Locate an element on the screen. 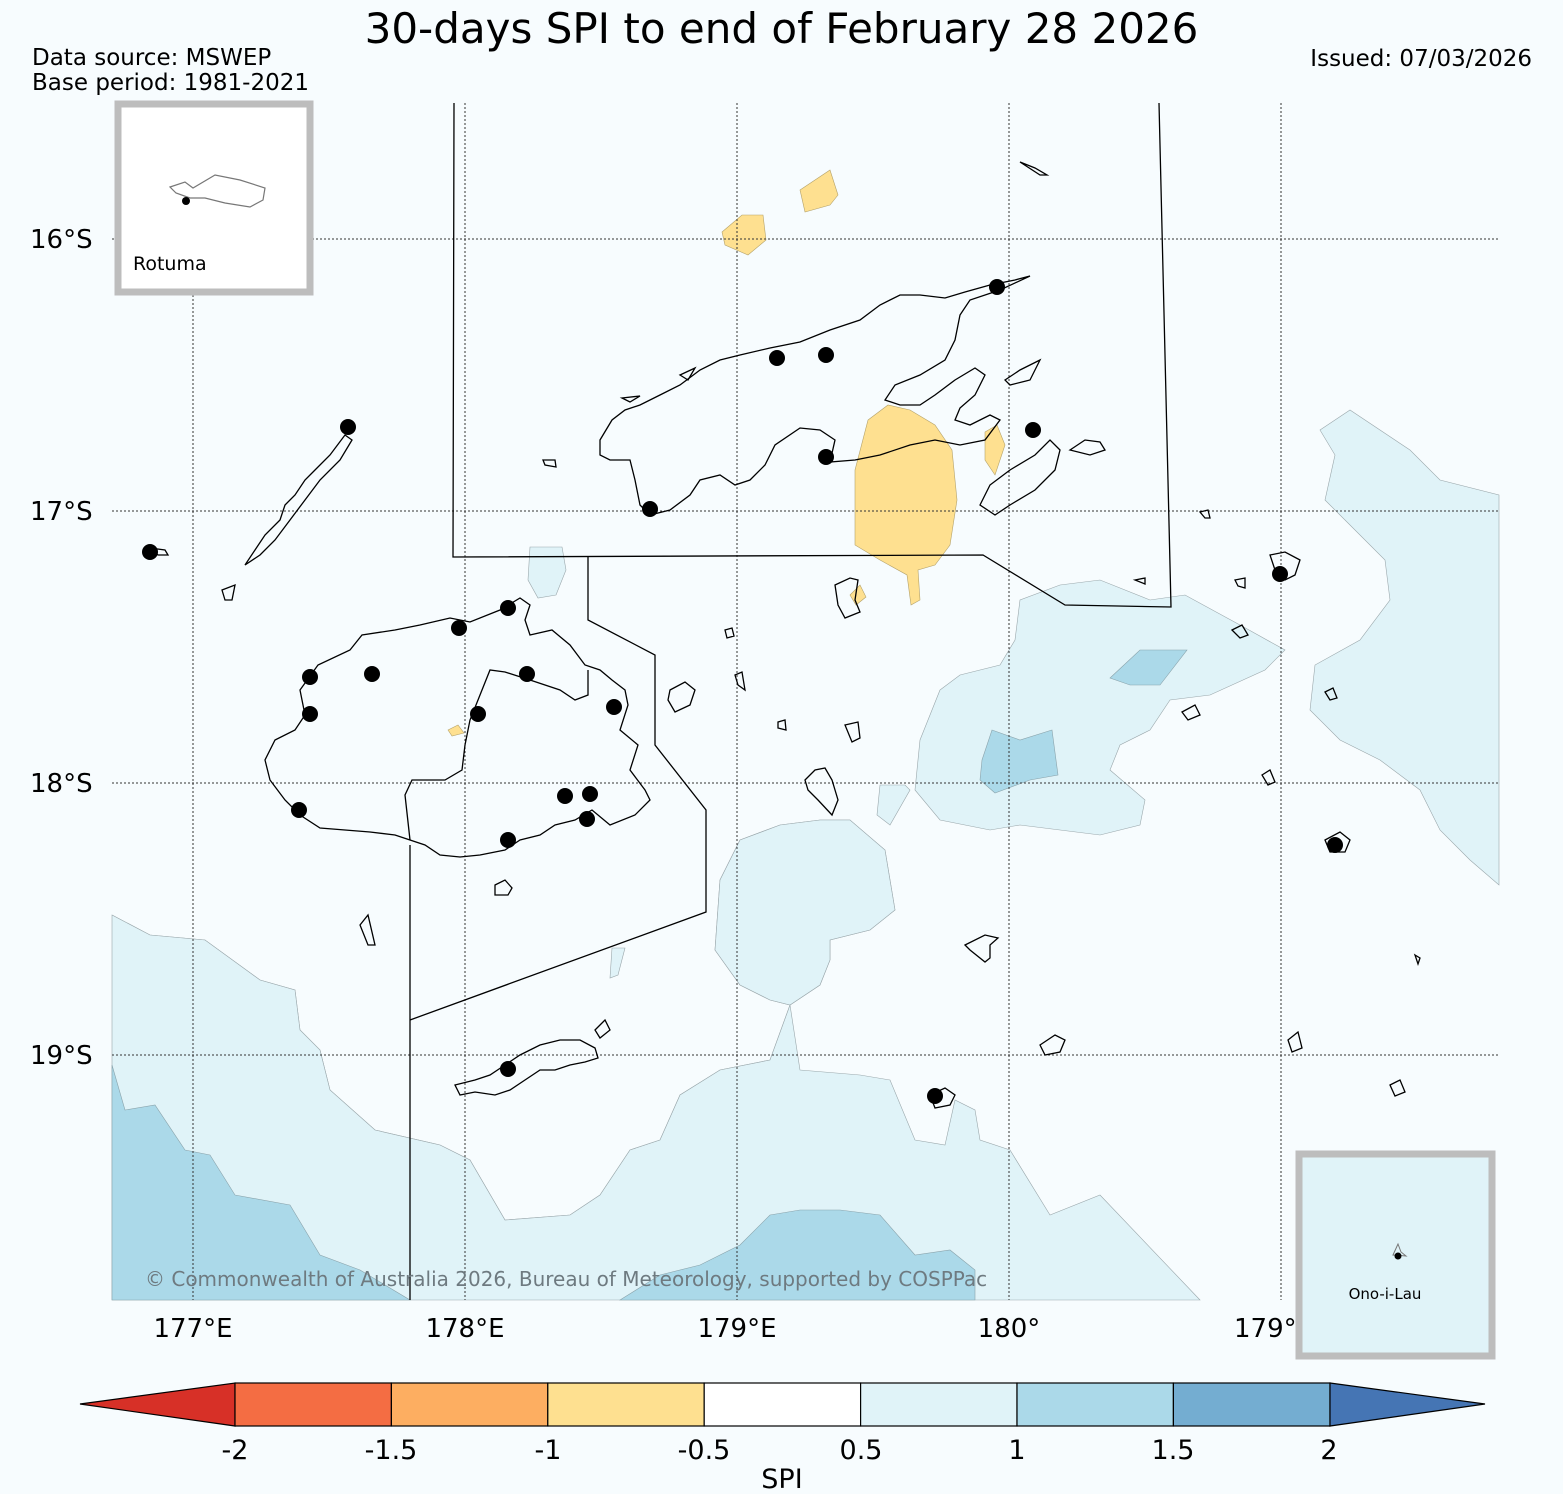 This screenshot has height=1494, width=1563. island-naigani is located at coordinates (729, 633).